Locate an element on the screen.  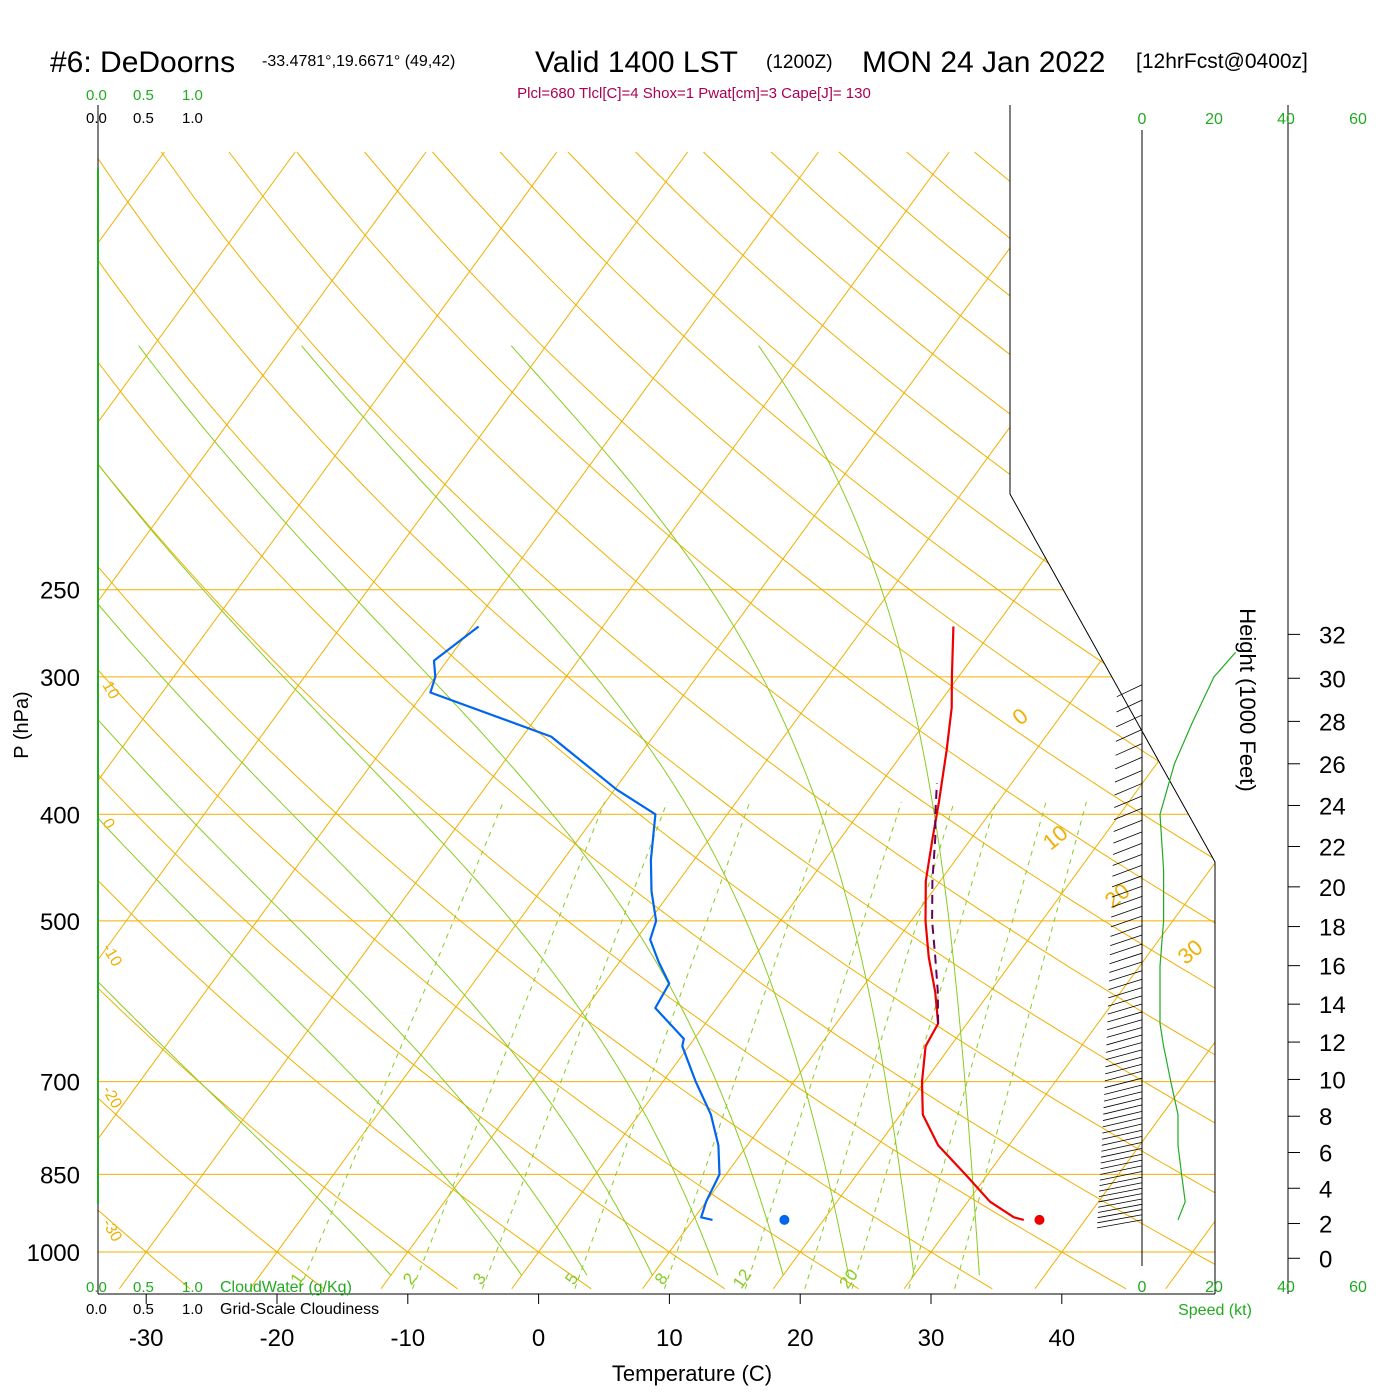
temperature-tick-label: -30 is located at coordinates (146, 1338).